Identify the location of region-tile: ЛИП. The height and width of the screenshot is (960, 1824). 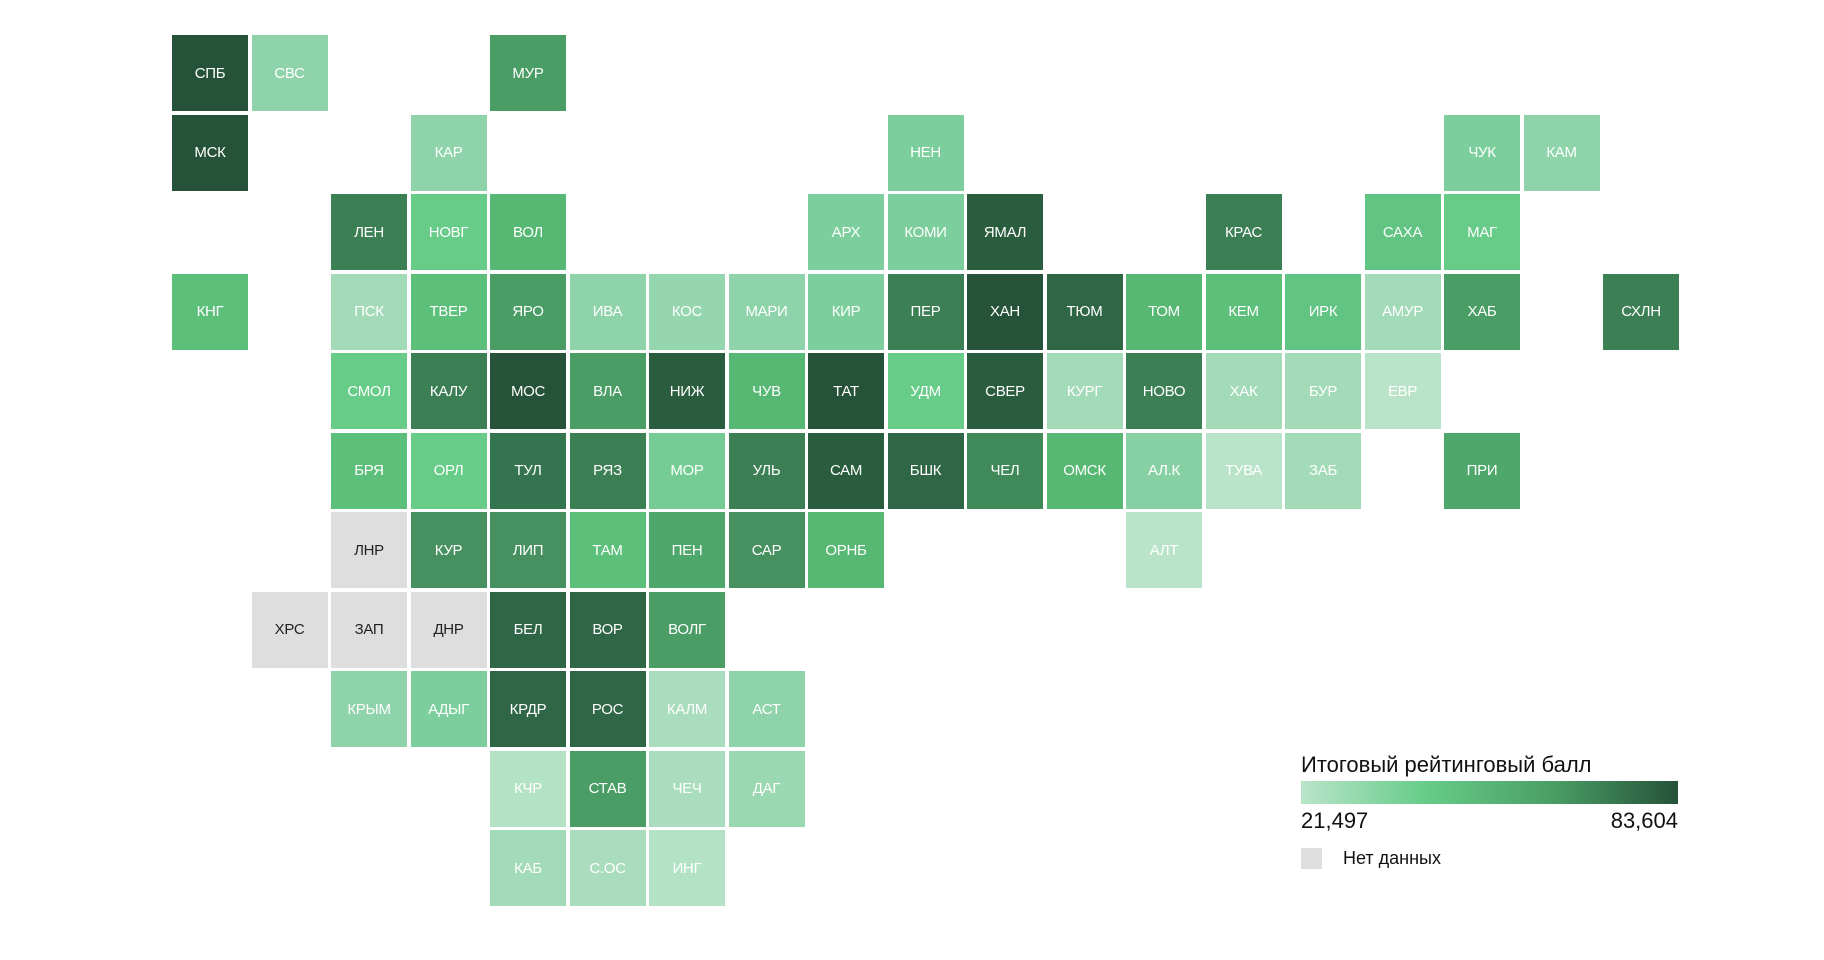
(528, 550).